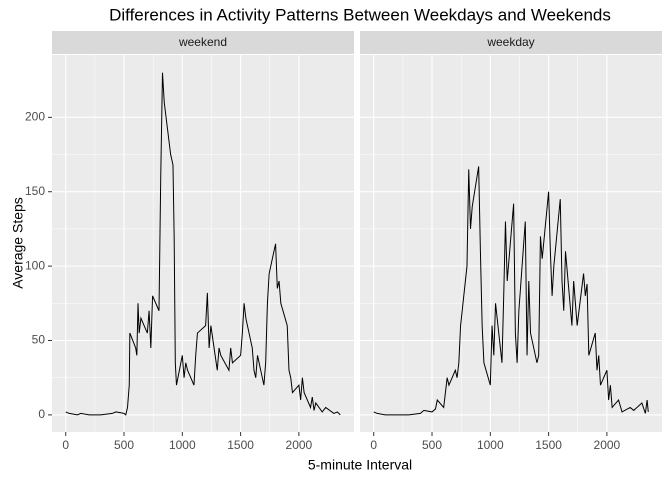 Image resolution: width=672 pixels, height=480 pixels. I want to click on y-tick-label: 100, so click(35, 265).